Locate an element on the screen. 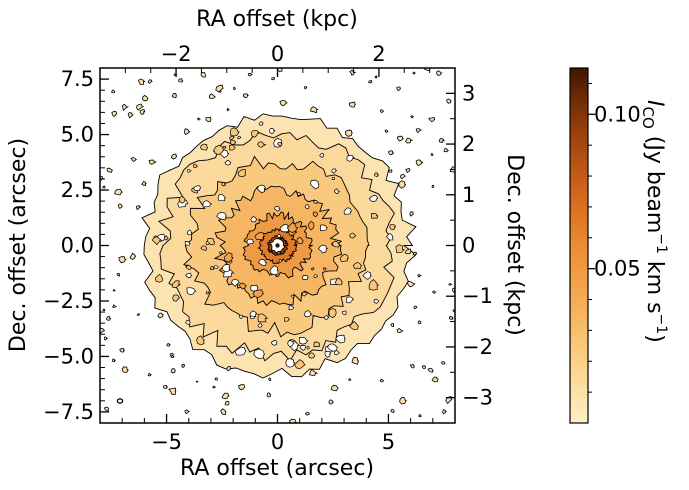 The height and width of the screenshot is (490, 689). beam-ellipse is located at coordinates (120, 401).